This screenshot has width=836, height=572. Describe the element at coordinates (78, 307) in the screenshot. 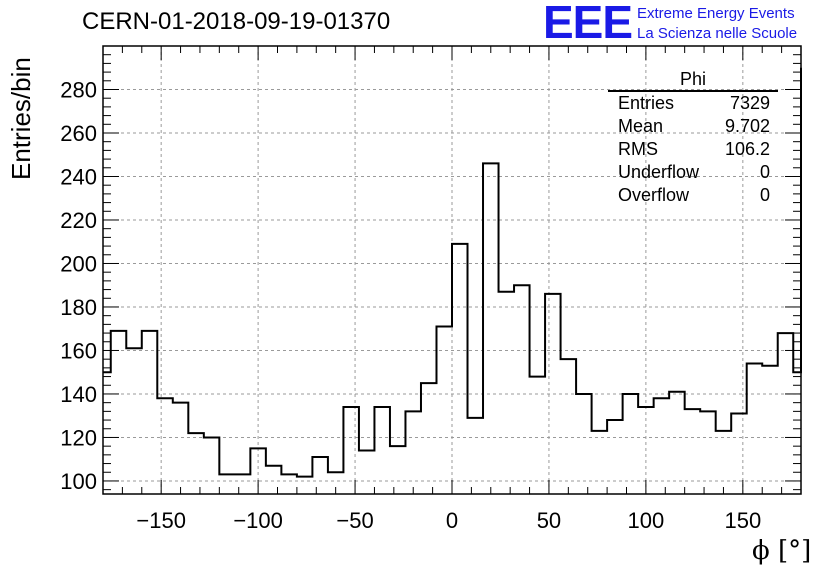

I see `y-tick-label: 180` at that location.